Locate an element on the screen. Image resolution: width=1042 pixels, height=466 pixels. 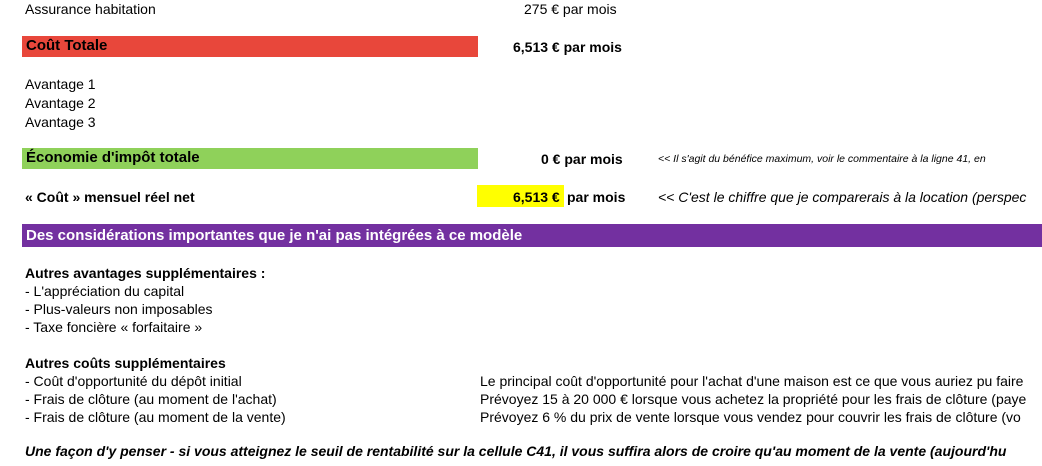
avantages-item: - Taxe foncière « forfaitaire » is located at coordinates (114, 327).